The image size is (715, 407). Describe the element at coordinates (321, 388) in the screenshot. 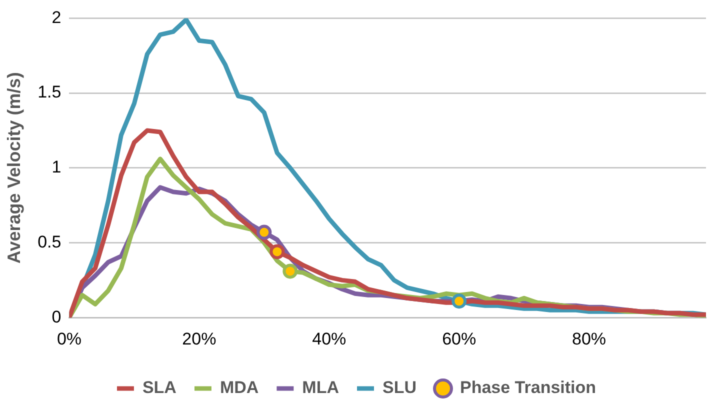

I see `legend-label: MLA` at that location.